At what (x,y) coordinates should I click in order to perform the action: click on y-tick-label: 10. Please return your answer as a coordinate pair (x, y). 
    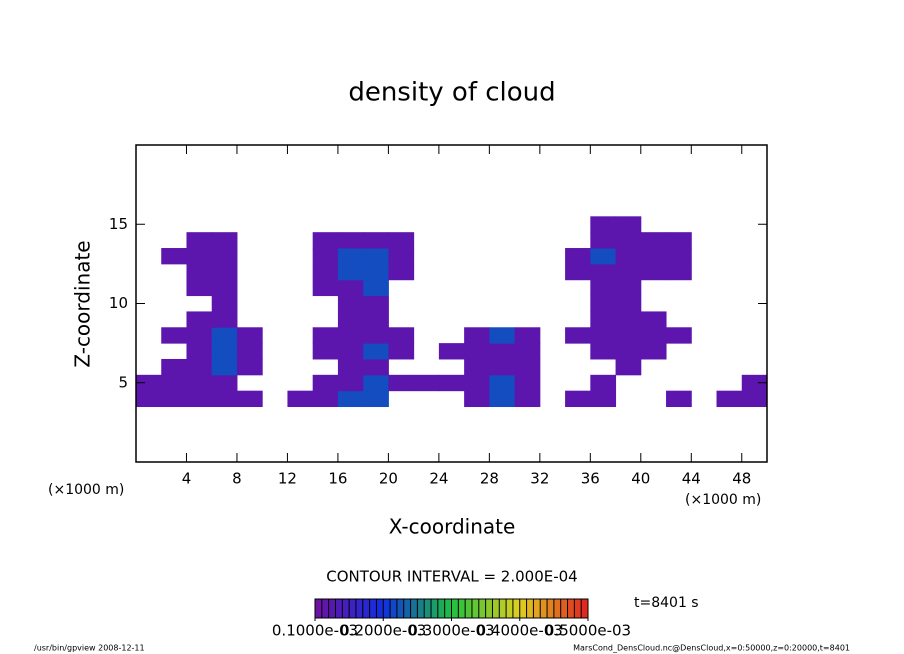
    Looking at the image, I should click on (118, 303).